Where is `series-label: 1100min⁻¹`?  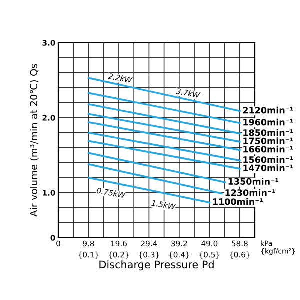 series-label: 1100min⁻¹ is located at coordinates (238, 202).